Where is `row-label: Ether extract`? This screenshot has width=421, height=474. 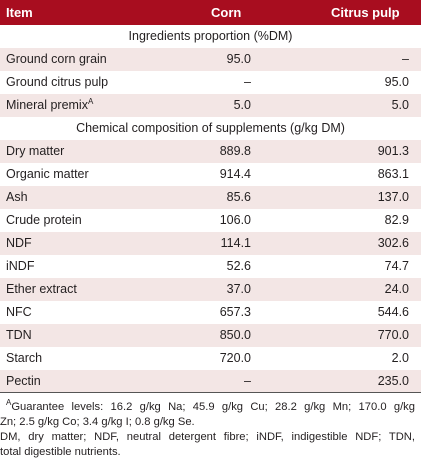 row-label: Ether extract is located at coordinates (41, 289).